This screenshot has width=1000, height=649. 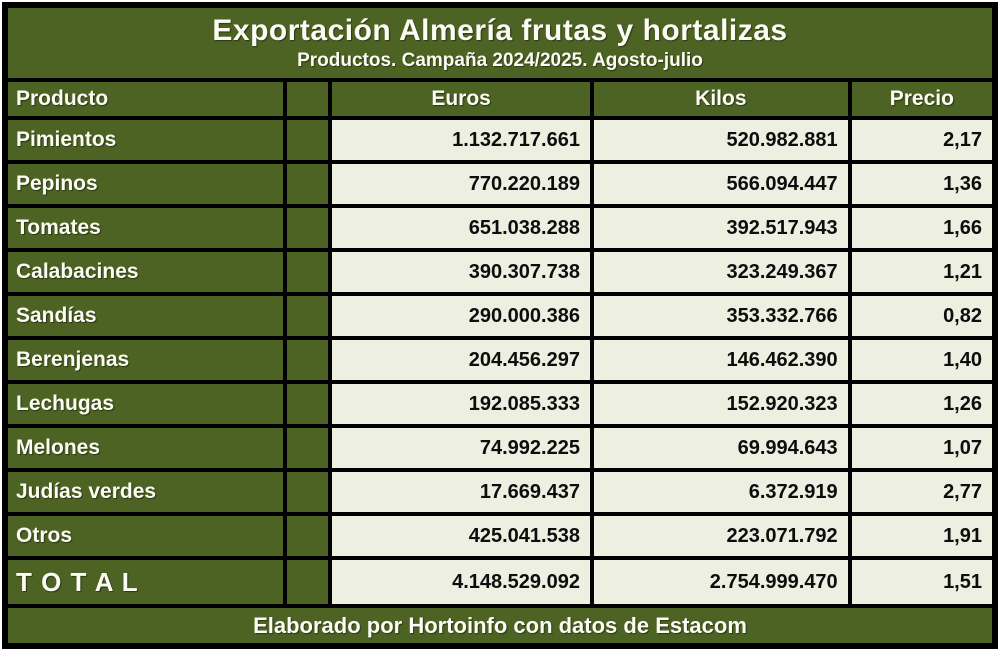 I want to click on table-row: Melones 74.992.225 69.994.643 1,07, so click(x=500, y=448).